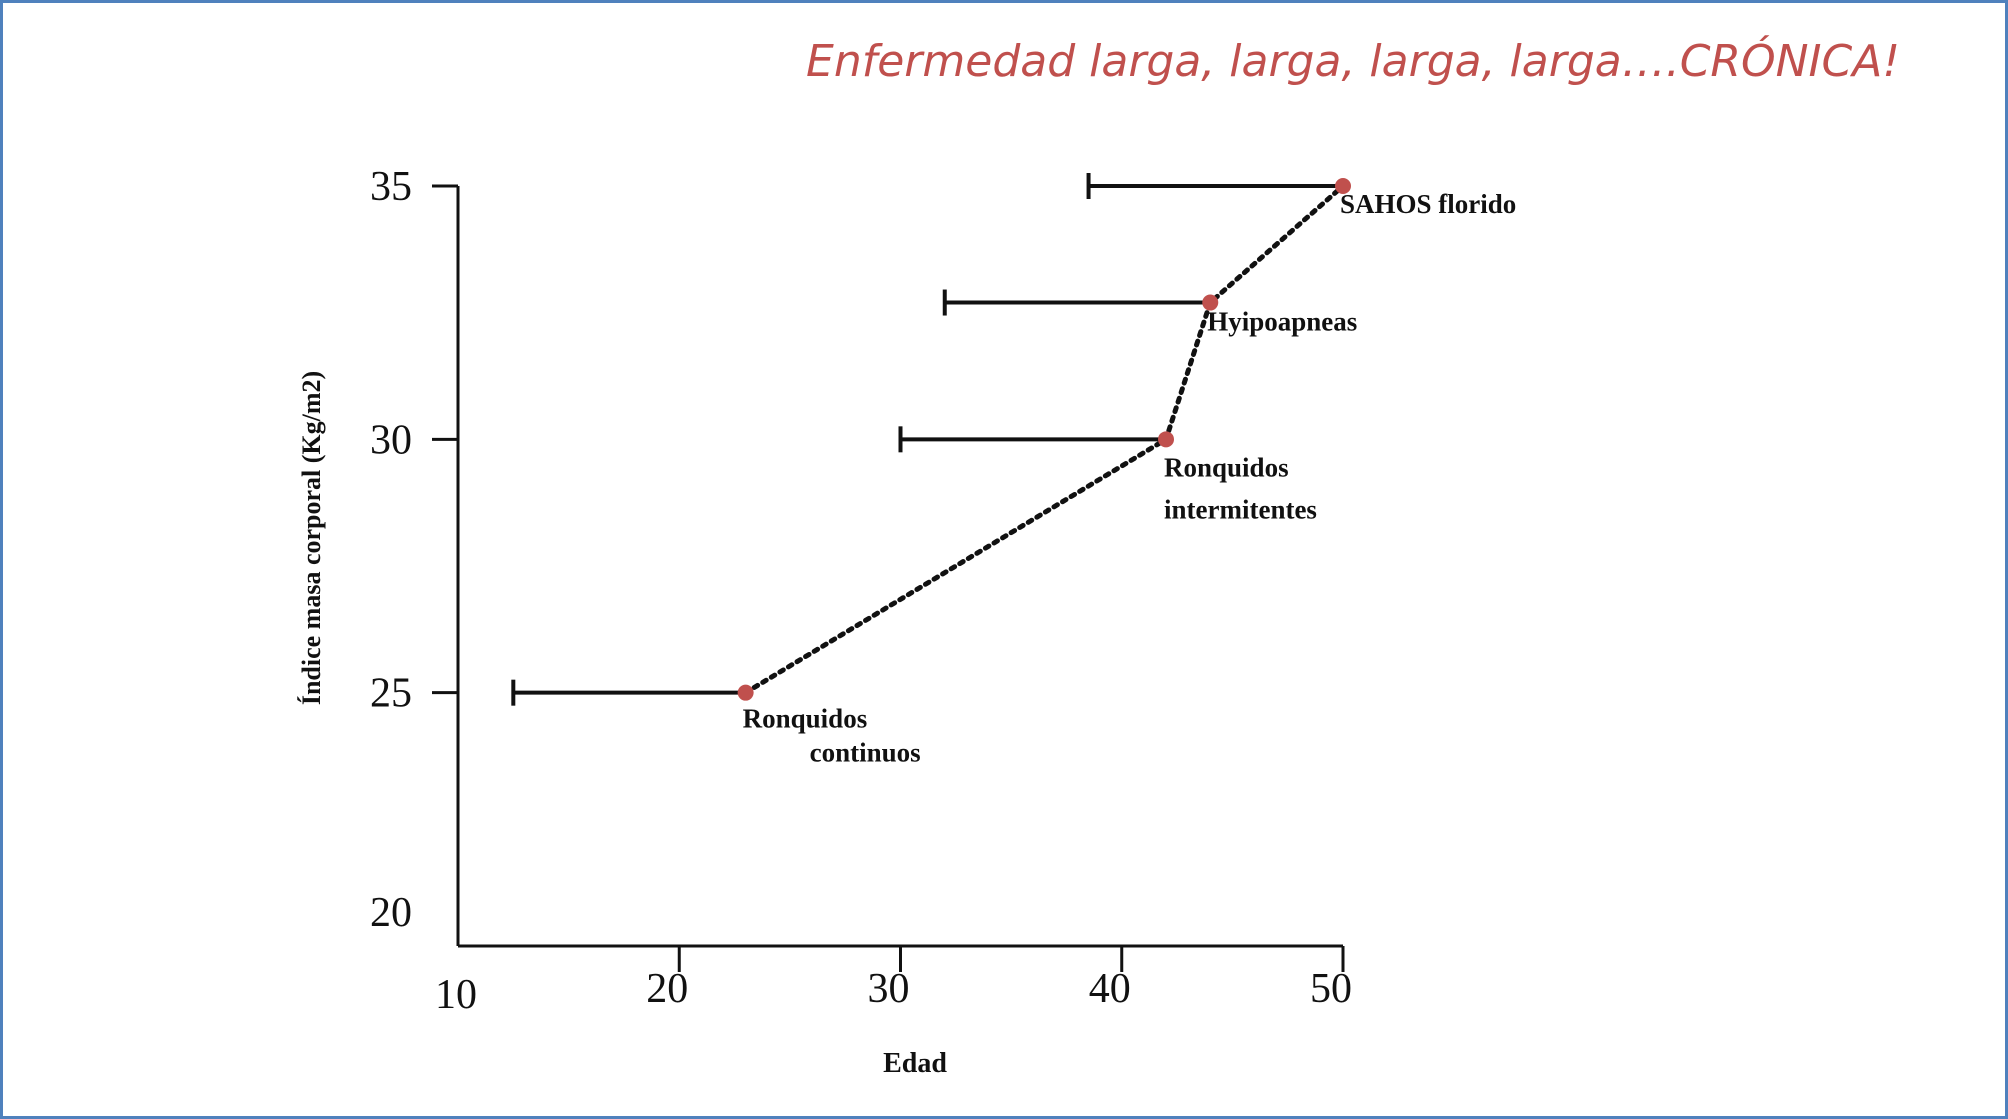  What do you see at coordinates (391, 913) in the screenshot?
I see `y-tick-label: 20` at bounding box center [391, 913].